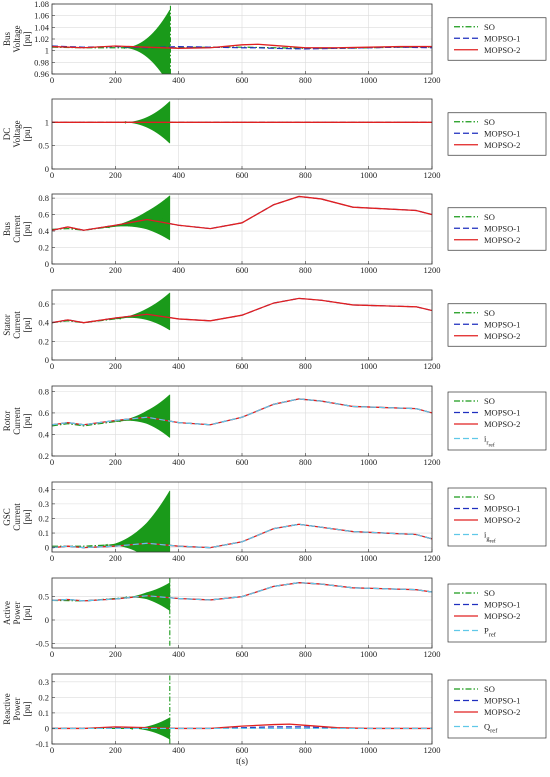 This screenshot has height=777, width=550. I want to click on ytick-label: 1.02, so click(41, 39).